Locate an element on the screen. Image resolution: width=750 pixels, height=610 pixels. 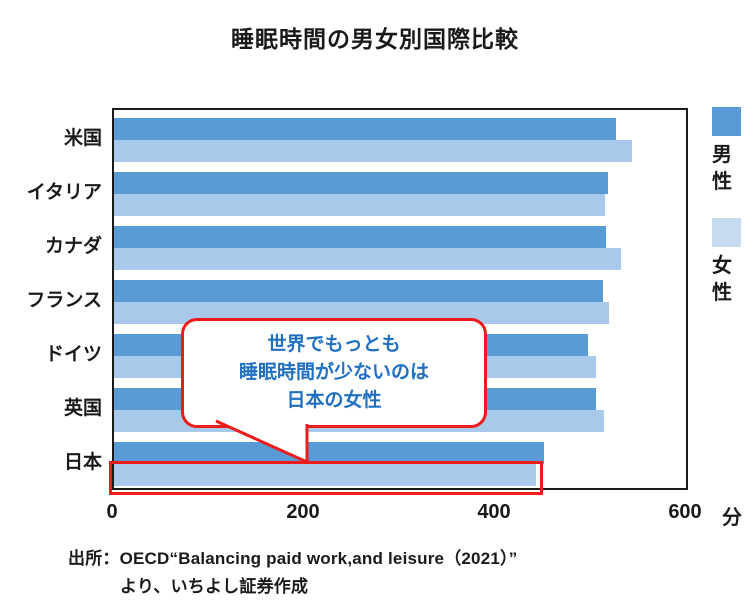
callout-line-1: 世界でもっとも is located at coordinates (334, 344).